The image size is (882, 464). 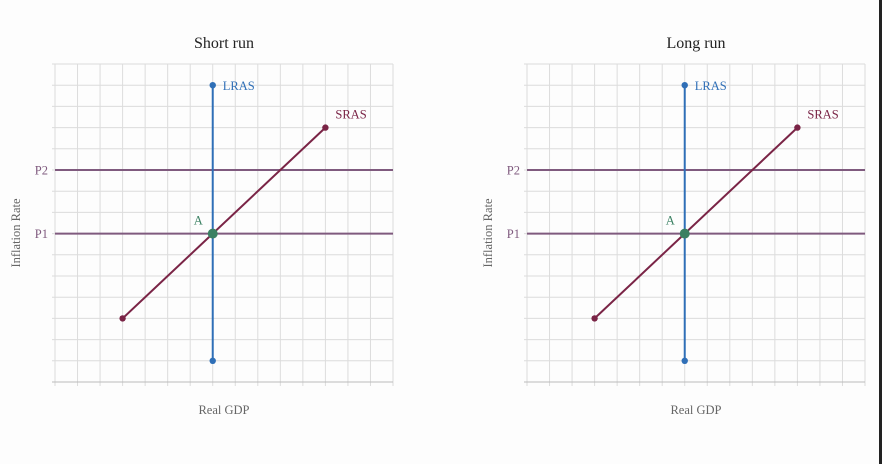 What do you see at coordinates (224, 43) in the screenshot?
I see `chart-title: Short run` at bounding box center [224, 43].